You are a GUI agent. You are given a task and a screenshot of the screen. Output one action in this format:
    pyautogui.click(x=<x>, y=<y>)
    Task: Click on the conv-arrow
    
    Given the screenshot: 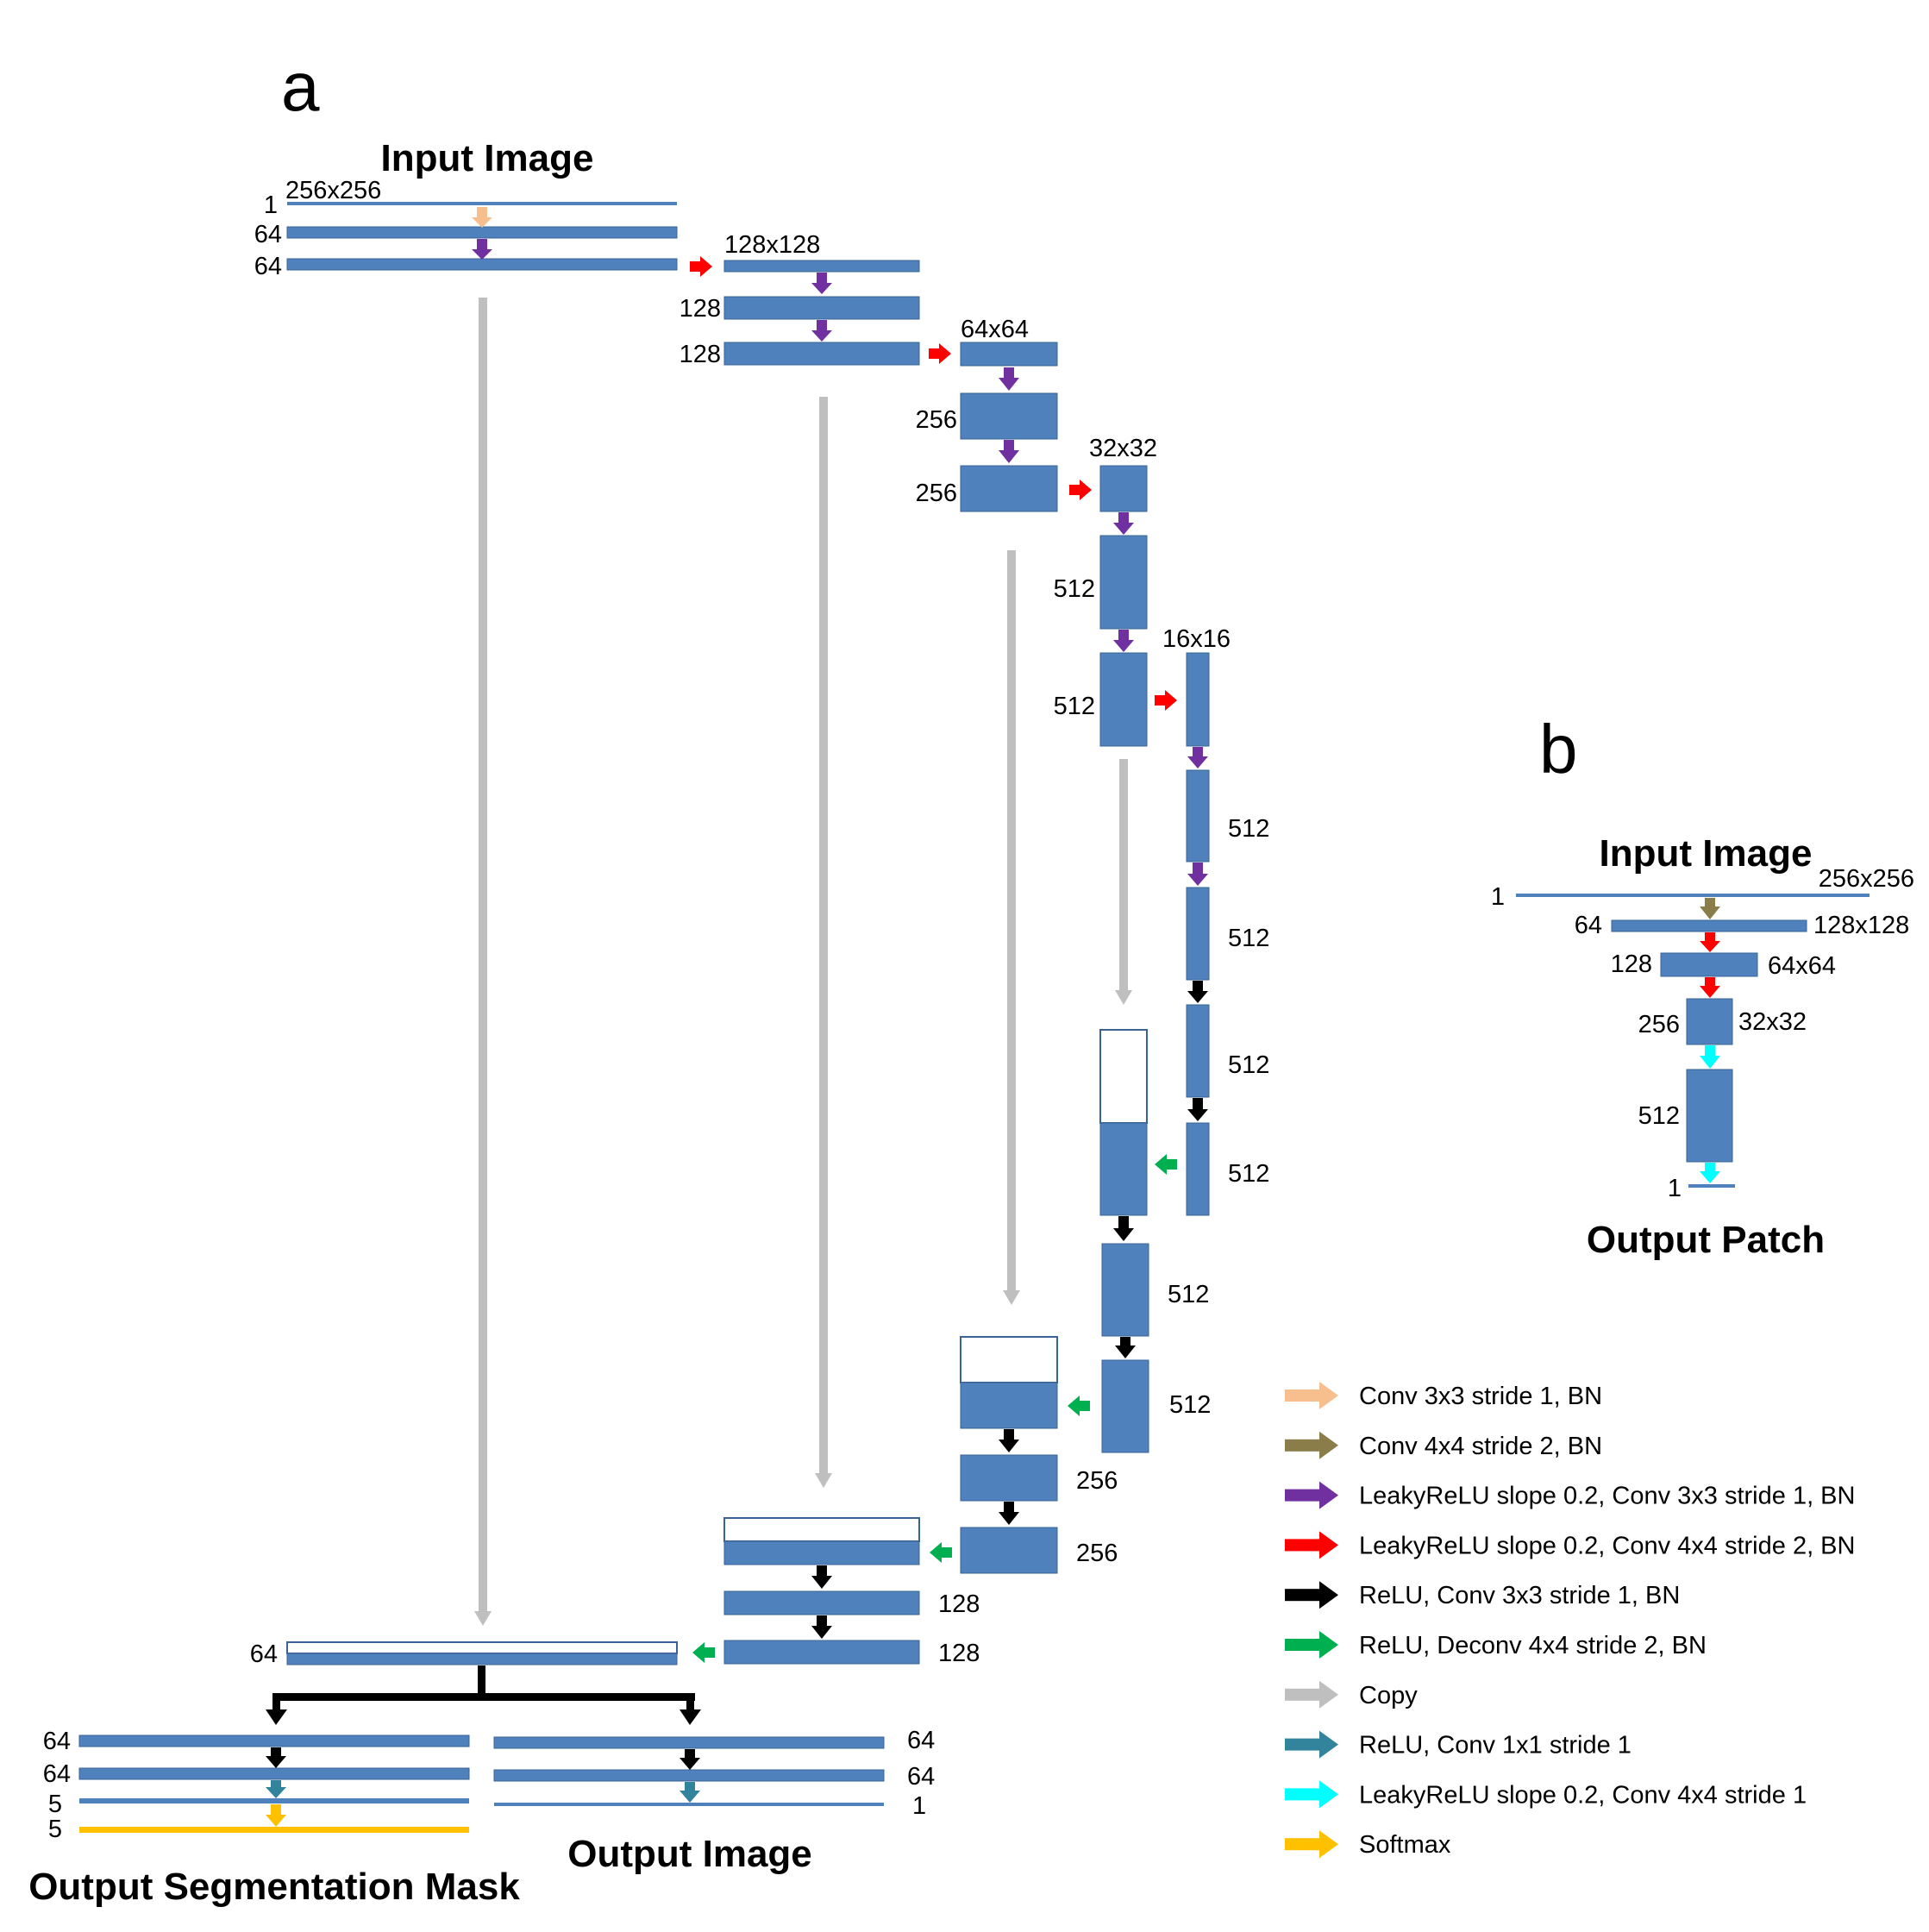 What is the action you would take?
    pyautogui.click(x=482, y=218)
    